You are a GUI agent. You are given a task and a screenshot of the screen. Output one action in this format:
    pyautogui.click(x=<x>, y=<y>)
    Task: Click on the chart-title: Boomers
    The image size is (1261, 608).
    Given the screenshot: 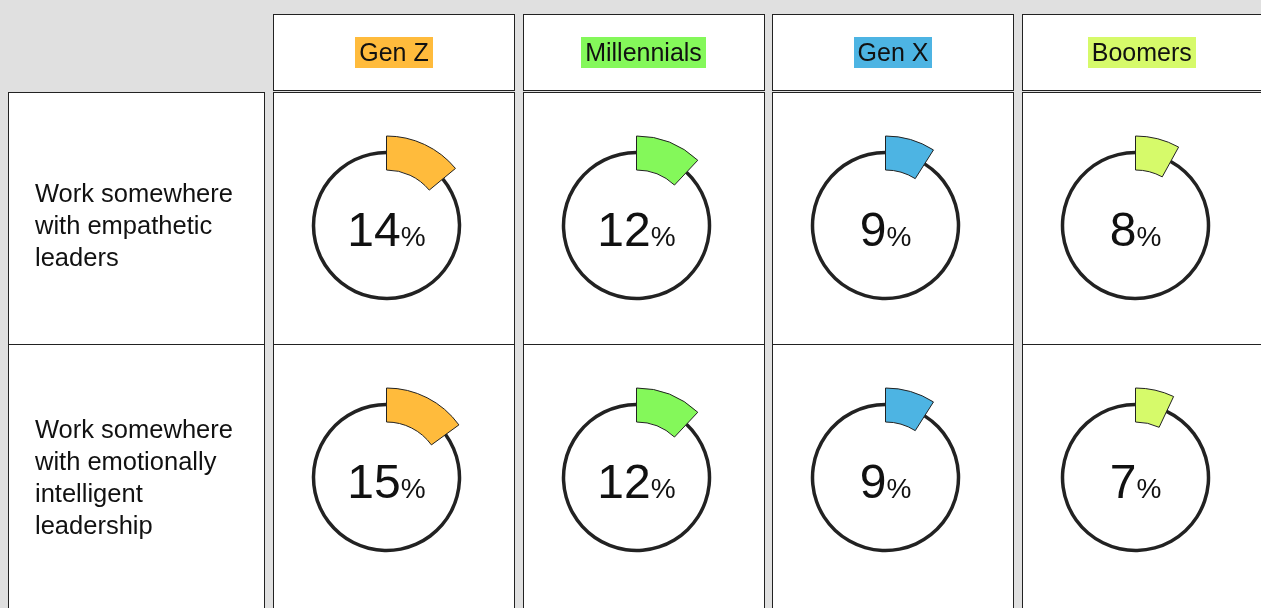 What is the action you would take?
    pyautogui.click(x=1141, y=52)
    